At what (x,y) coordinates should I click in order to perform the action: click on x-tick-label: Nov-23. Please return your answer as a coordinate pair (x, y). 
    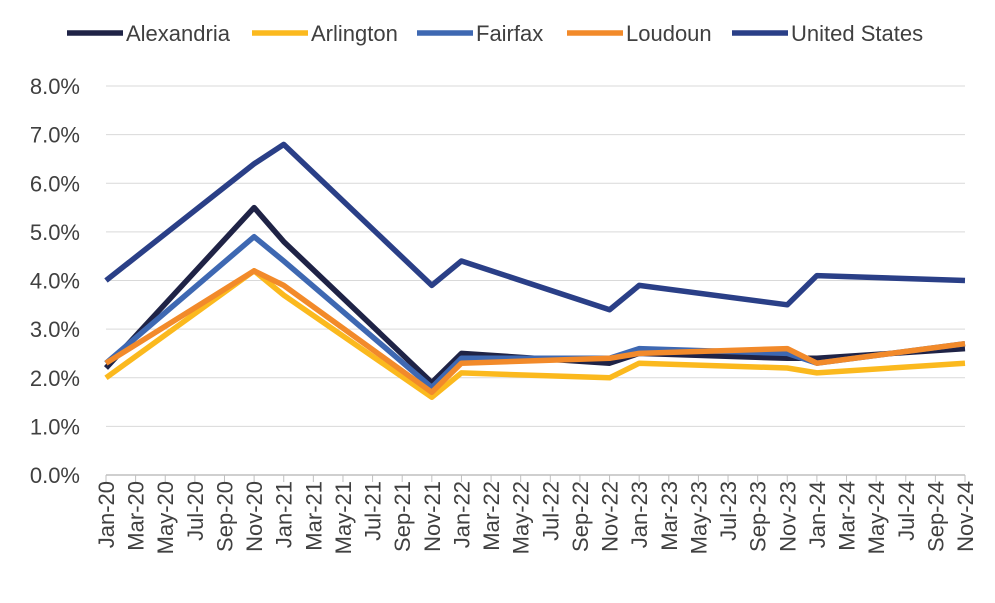
    Looking at the image, I should click on (787, 516).